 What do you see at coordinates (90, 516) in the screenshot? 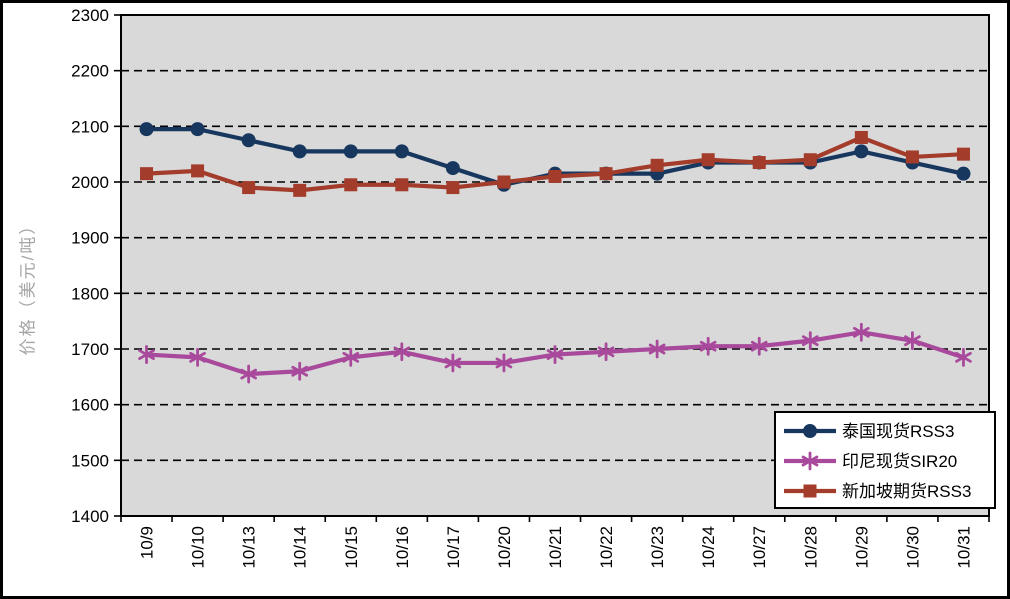
I see `y-tick-label: 1400` at bounding box center [90, 516].